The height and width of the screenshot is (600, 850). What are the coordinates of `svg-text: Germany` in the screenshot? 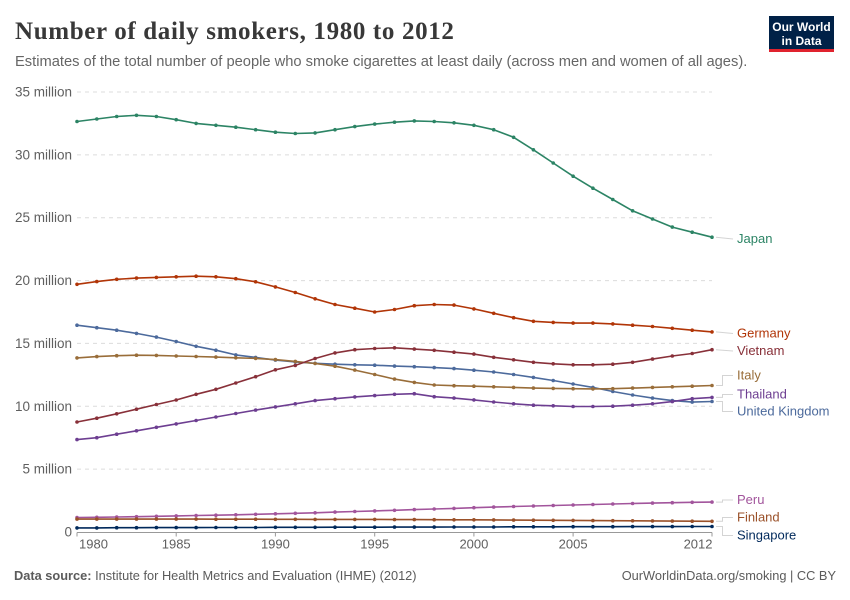 It's located at (764, 333).